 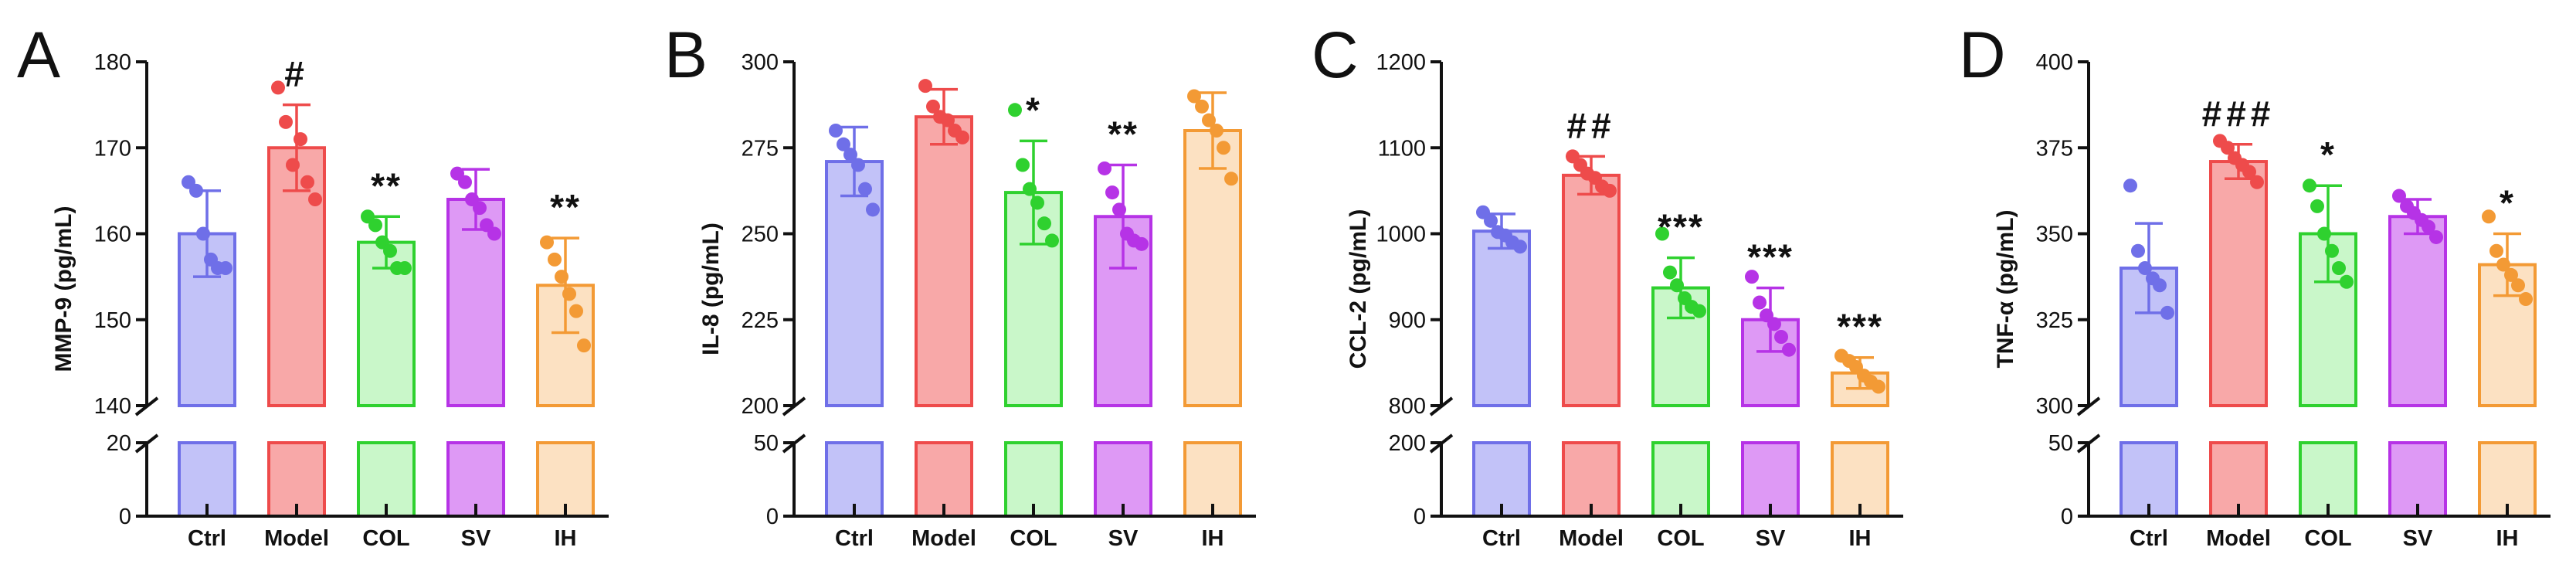 What do you see at coordinates (1401, 235) in the screenshot?
I see `y-tick-label: 1000` at bounding box center [1401, 235].